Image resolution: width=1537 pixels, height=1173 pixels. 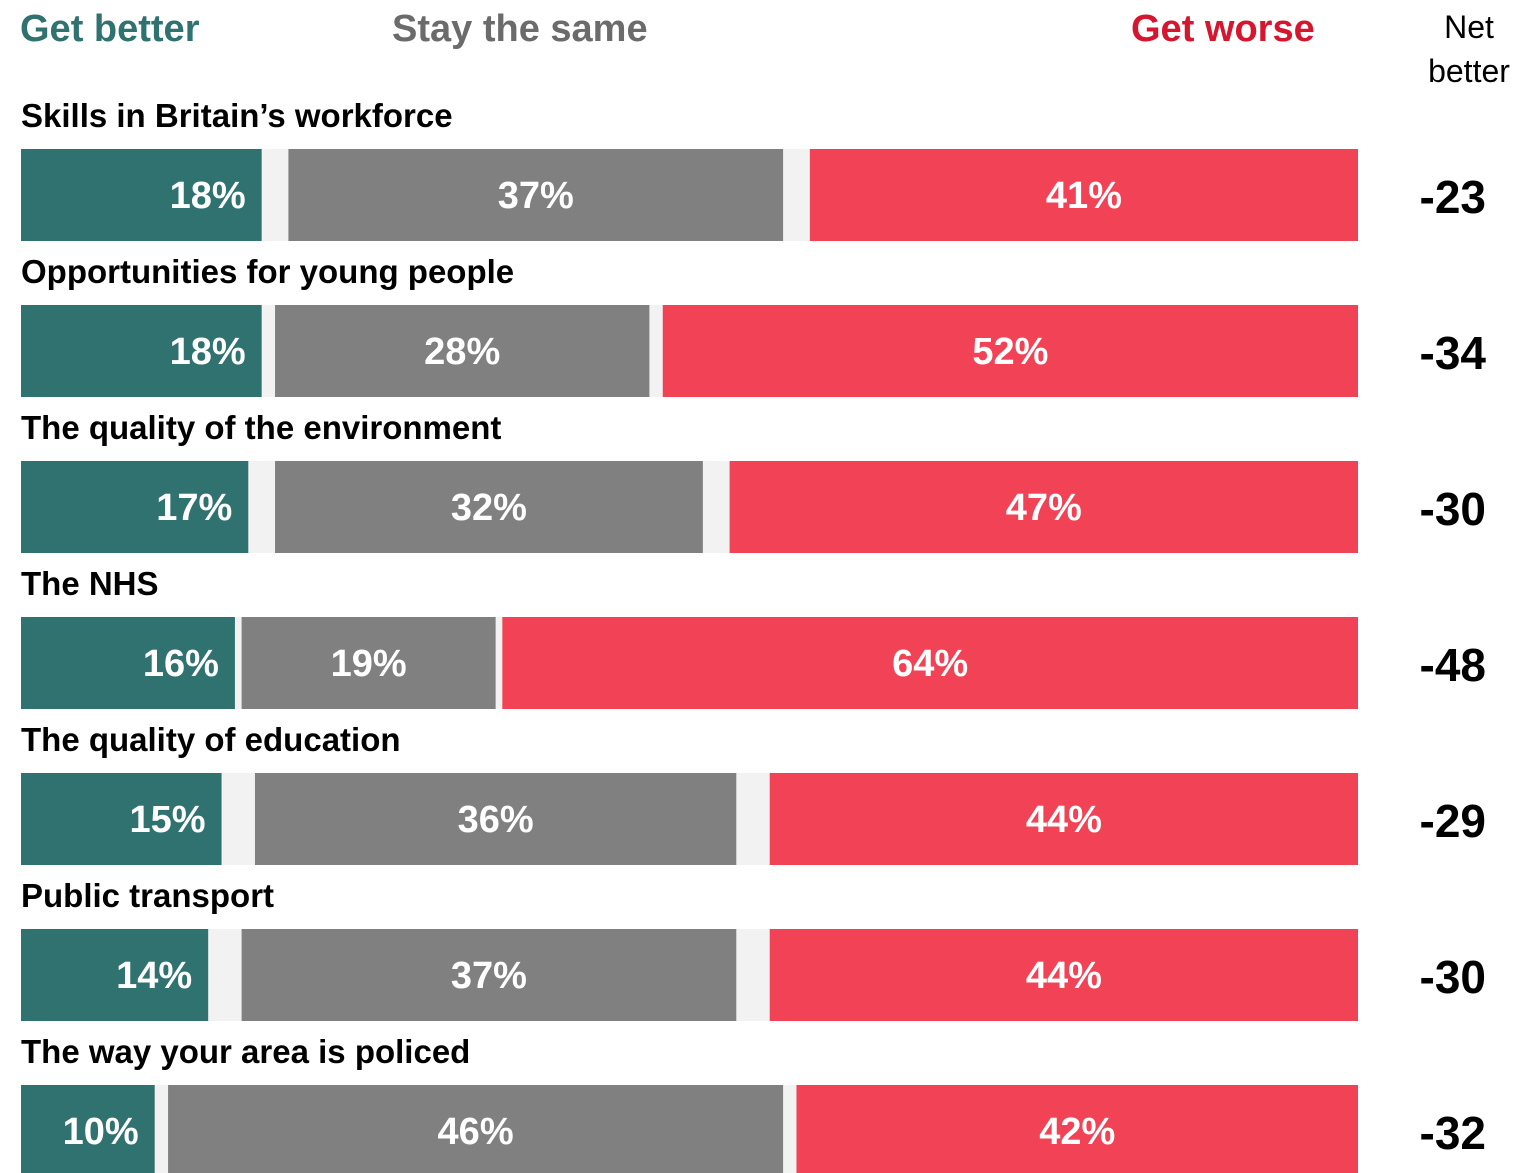 I want to click on legend-stay-same: Stay the same, so click(x=520, y=29).